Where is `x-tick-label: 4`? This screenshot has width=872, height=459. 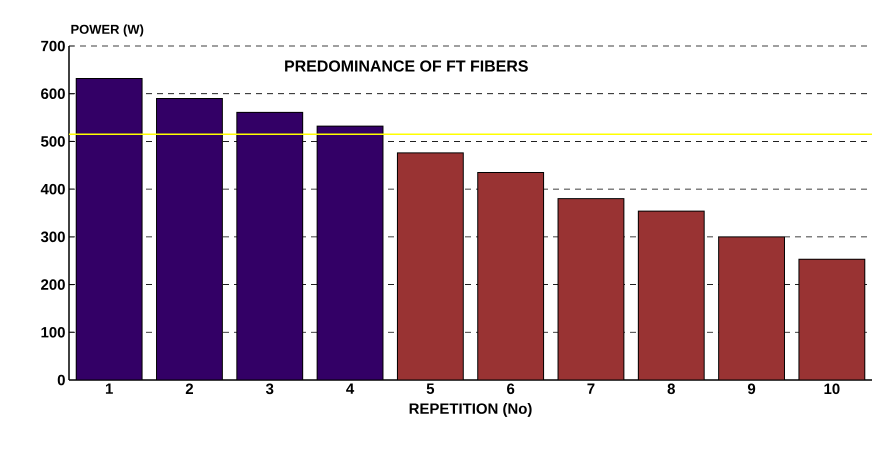
x-tick-label: 4 is located at coordinates (350, 389).